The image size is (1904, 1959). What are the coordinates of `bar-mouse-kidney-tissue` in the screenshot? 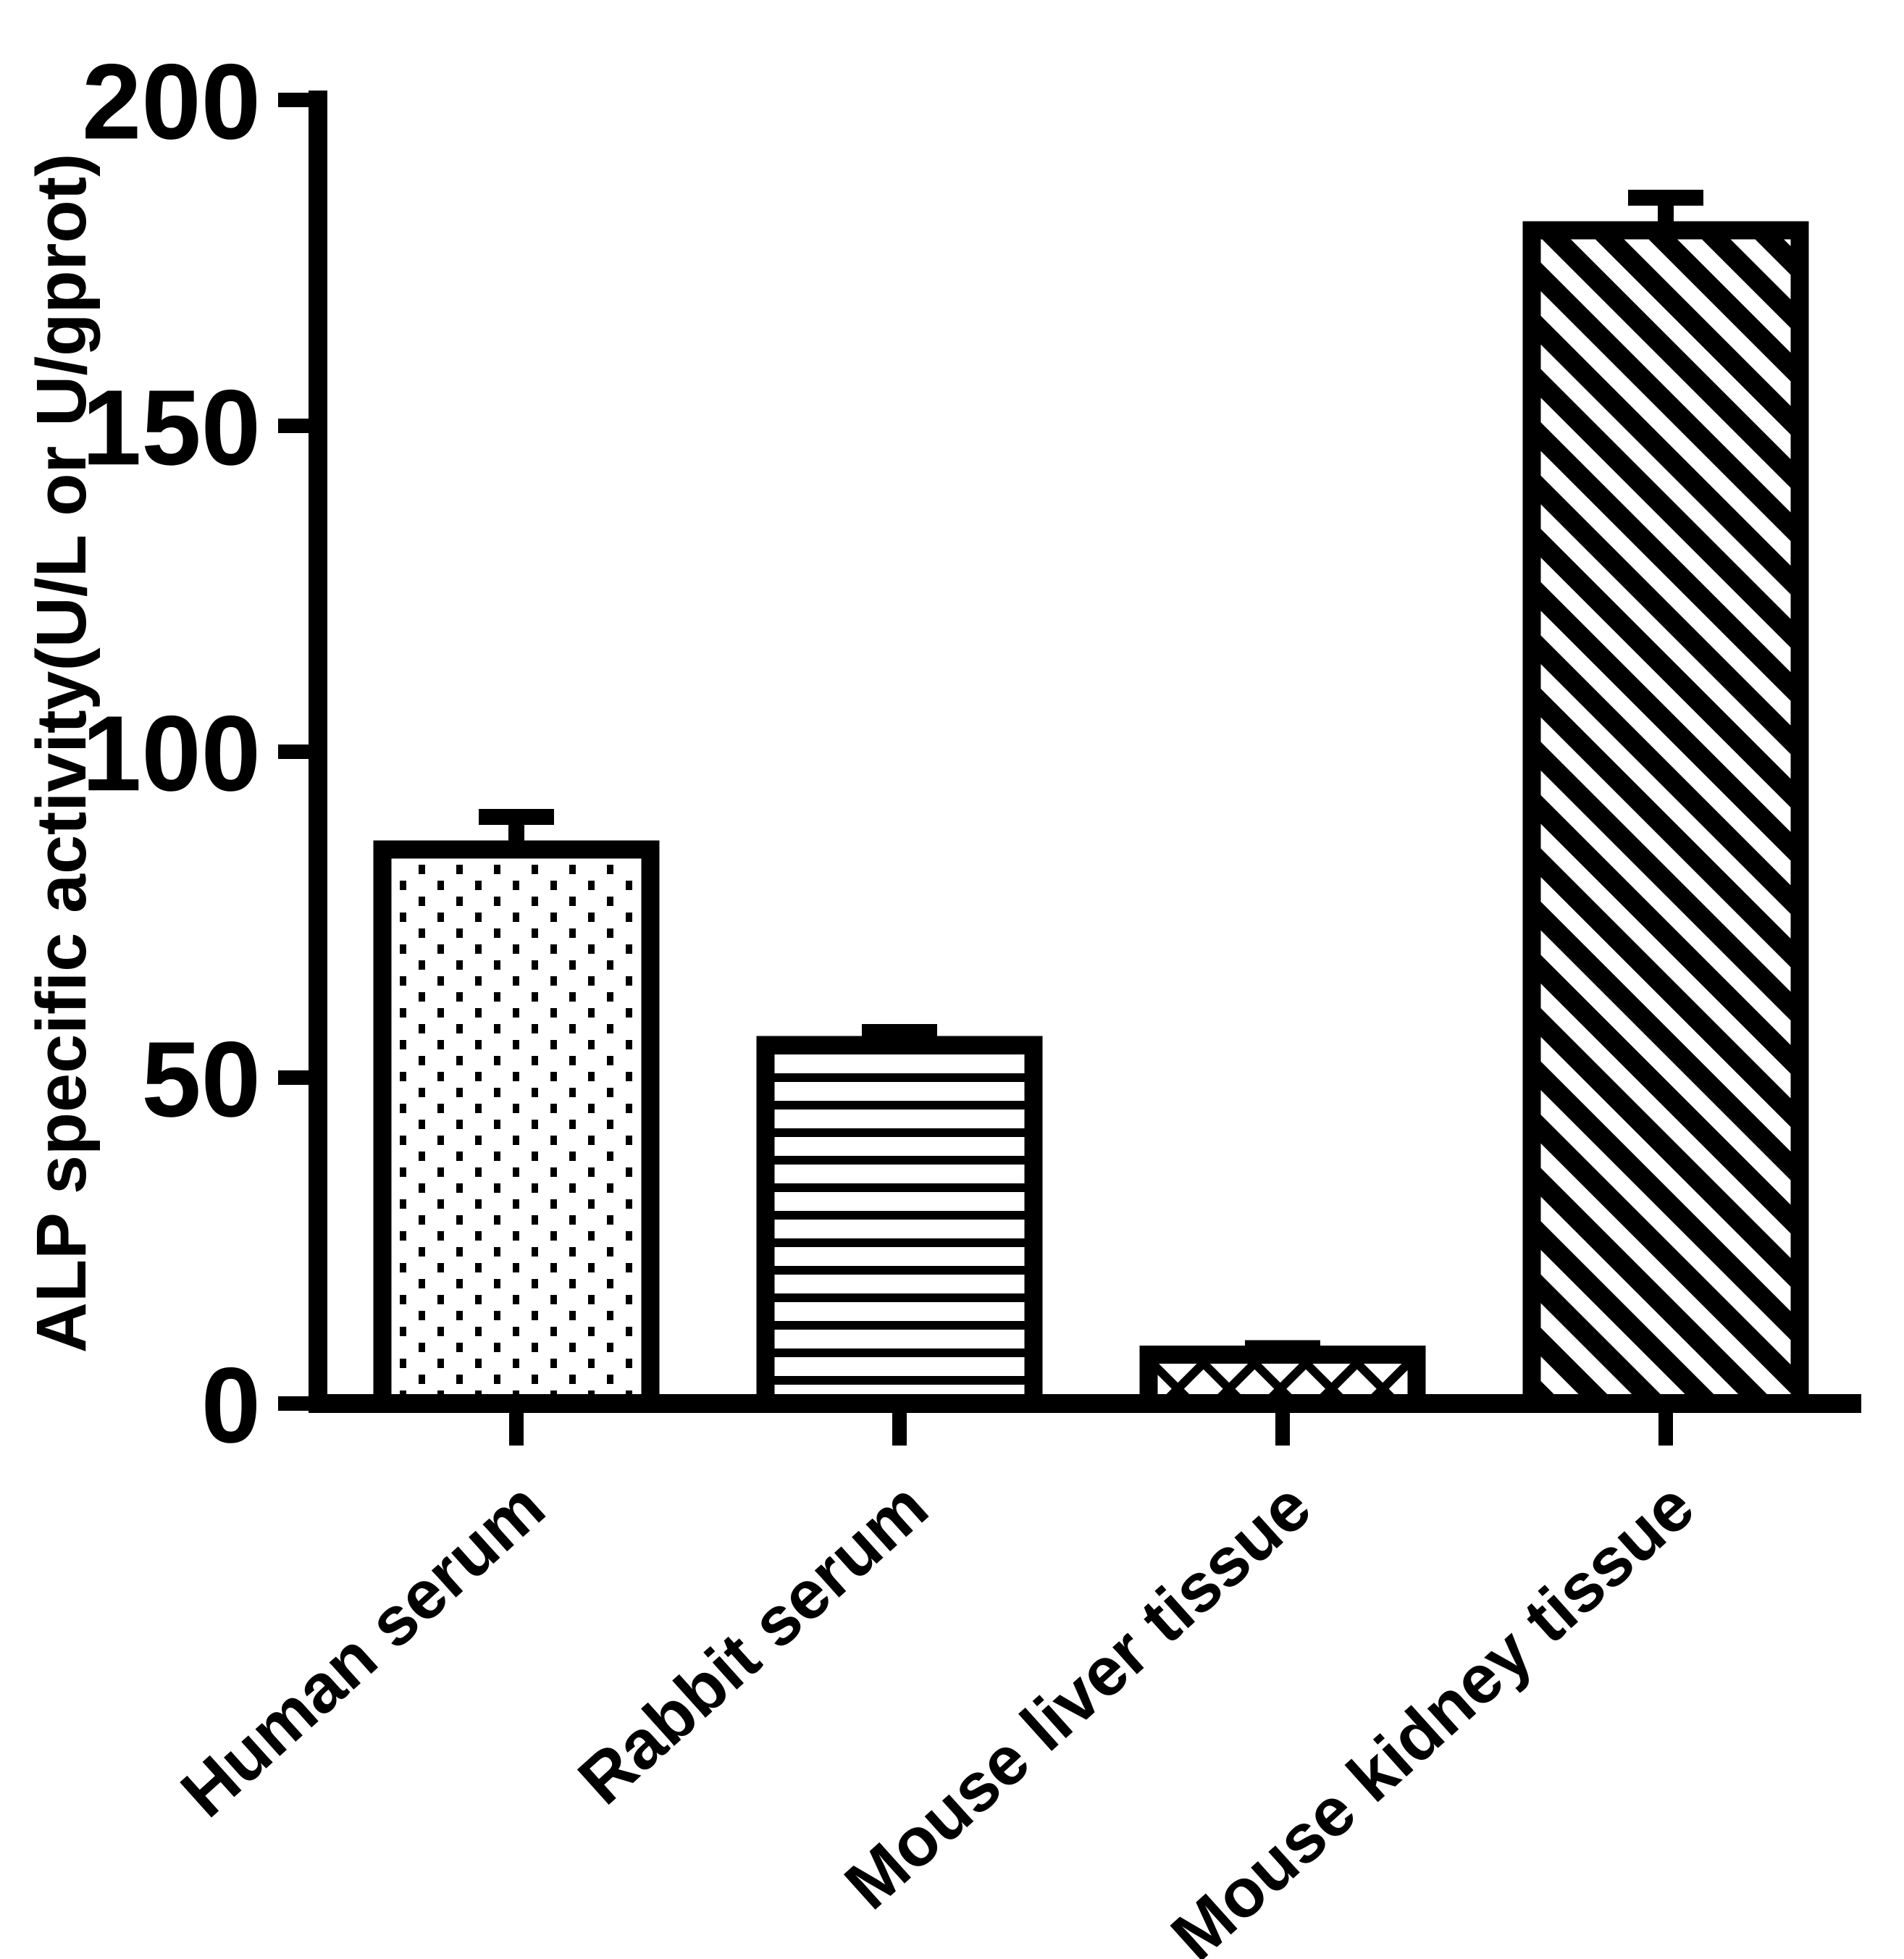 It's located at (1665, 817).